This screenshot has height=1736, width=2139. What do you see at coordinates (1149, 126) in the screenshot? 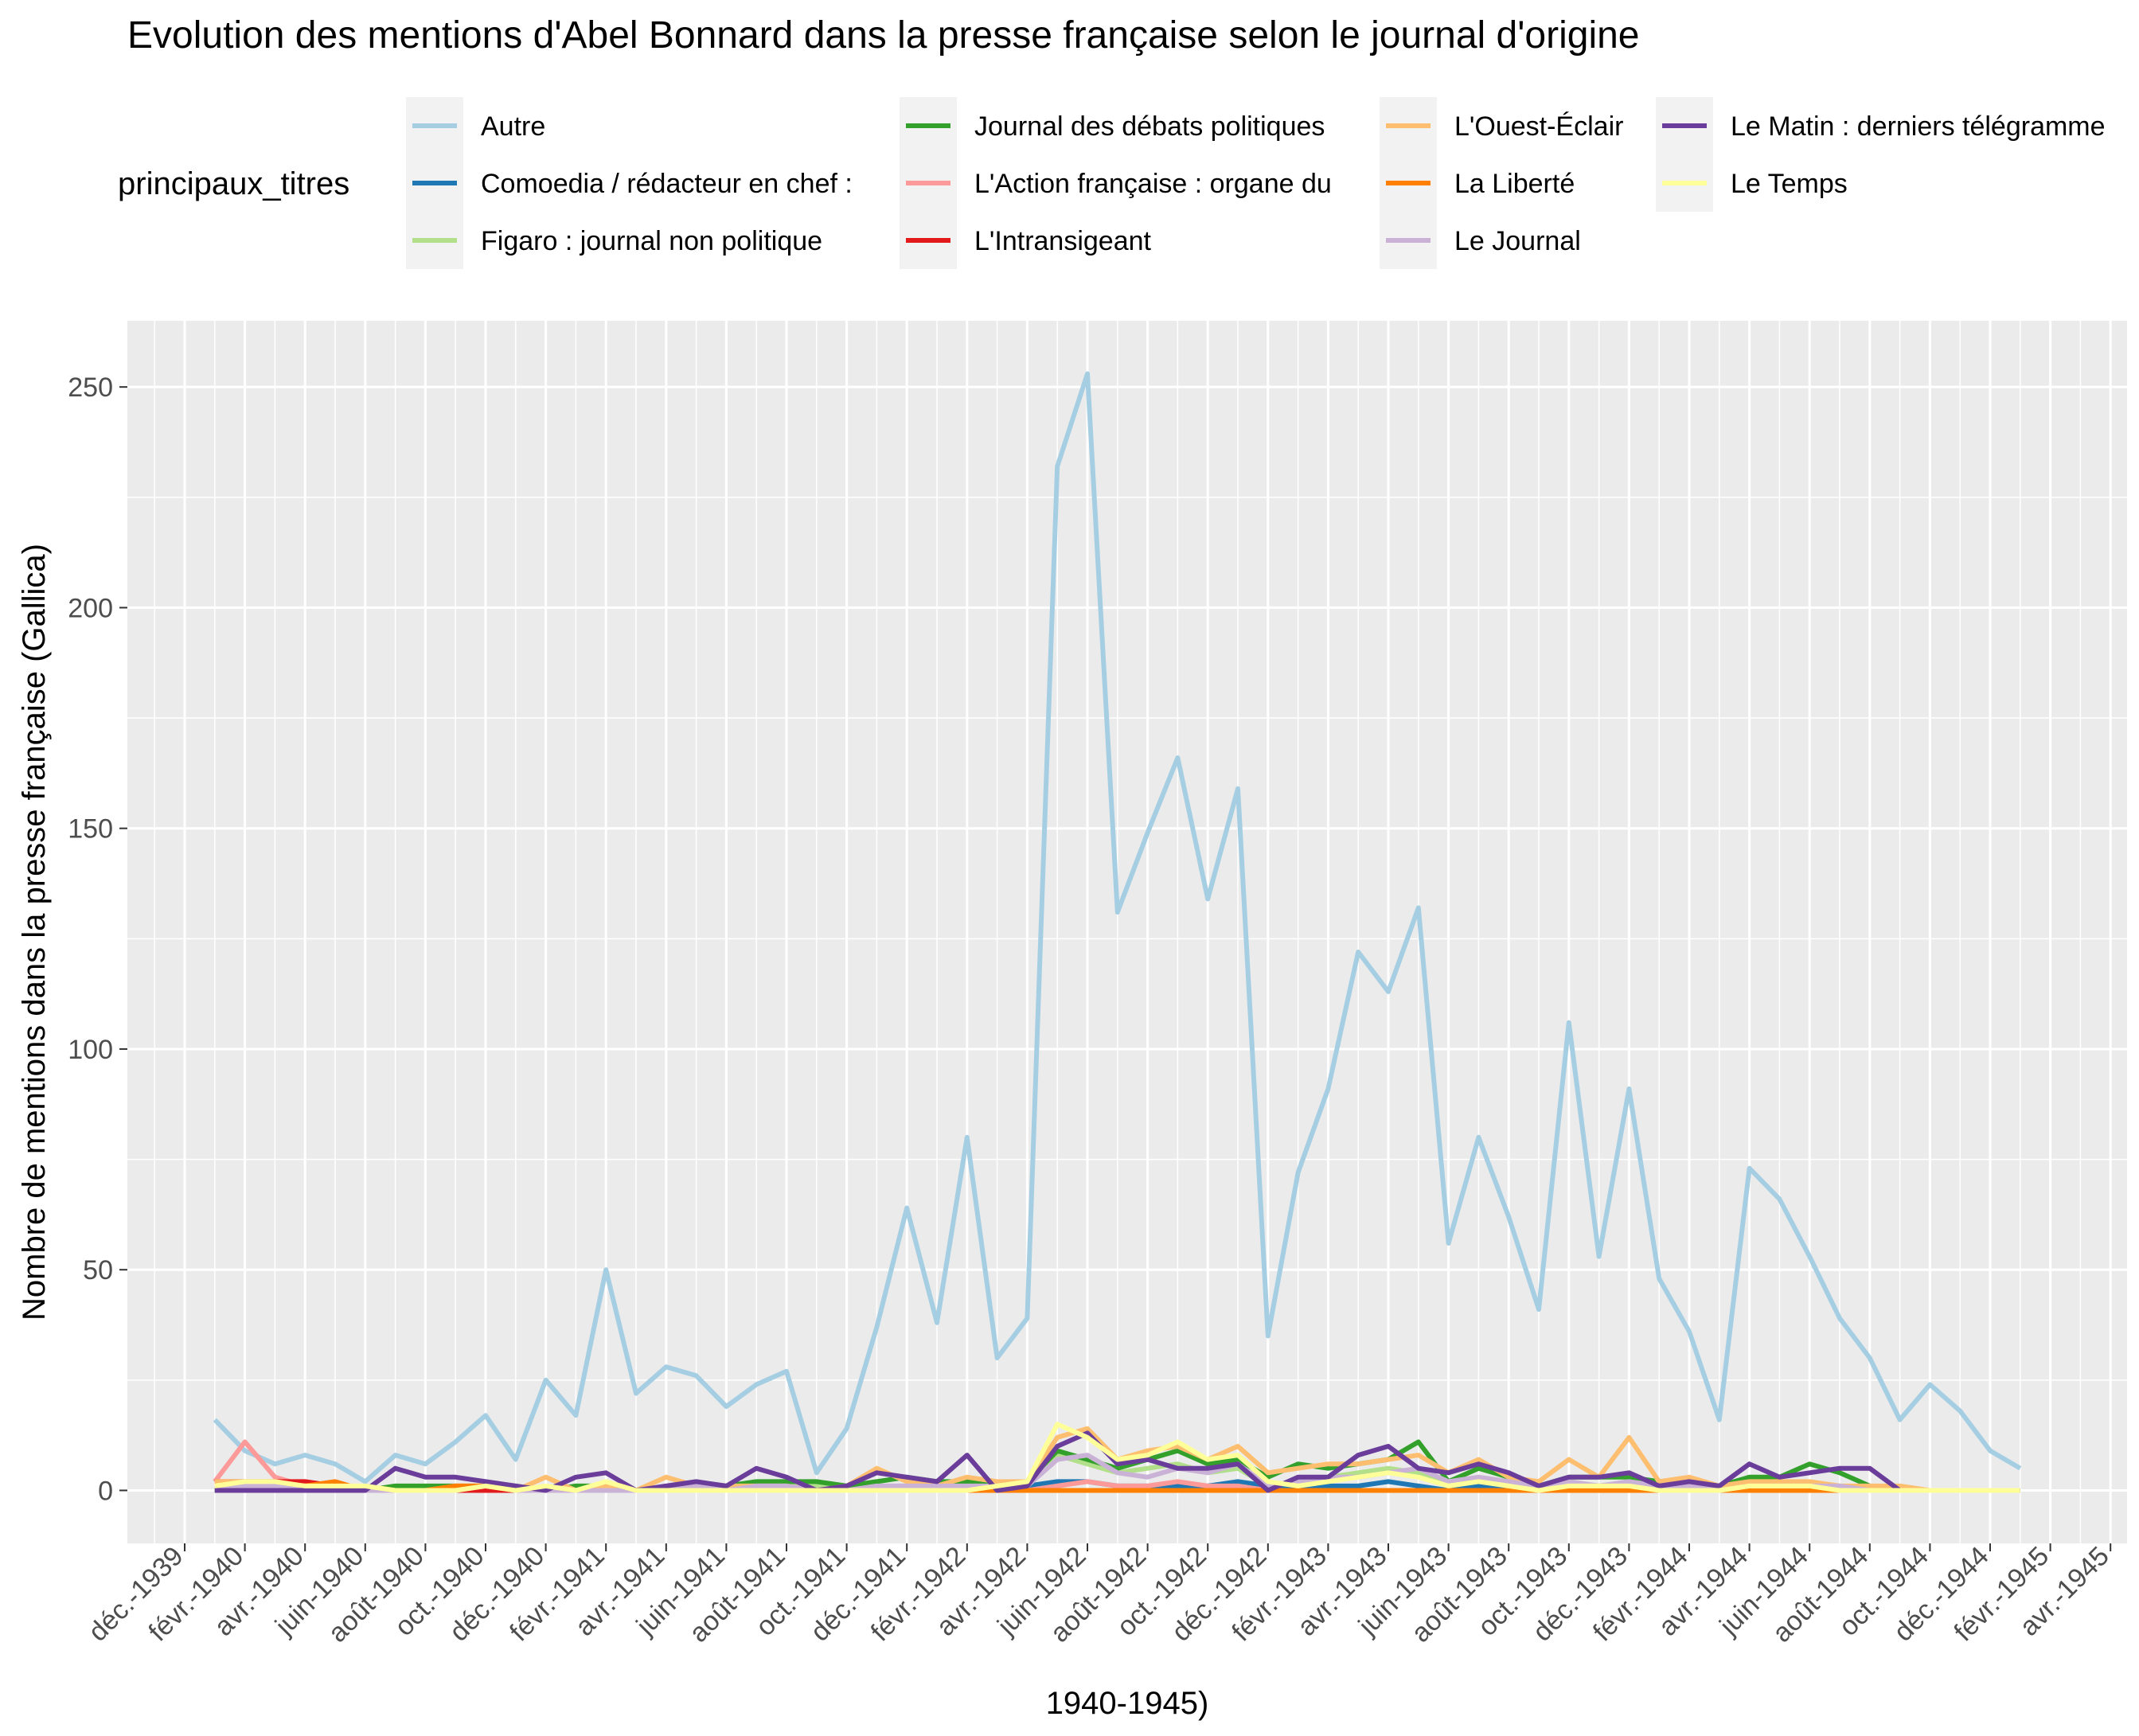
I see `legend-label: Journal des débats politiques` at bounding box center [1149, 126].